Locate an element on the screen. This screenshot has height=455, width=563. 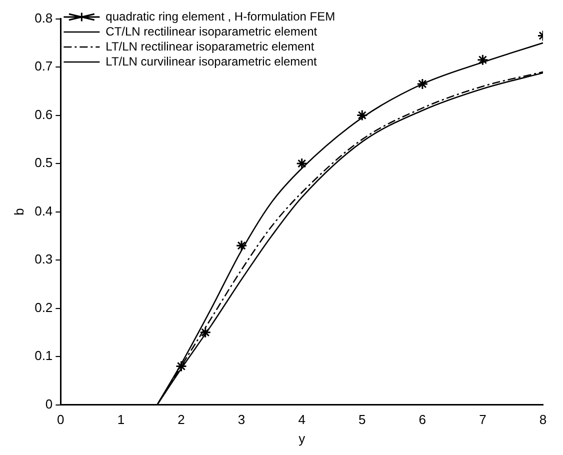
y-tick-label: 0.8 is located at coordinates (43, 18).